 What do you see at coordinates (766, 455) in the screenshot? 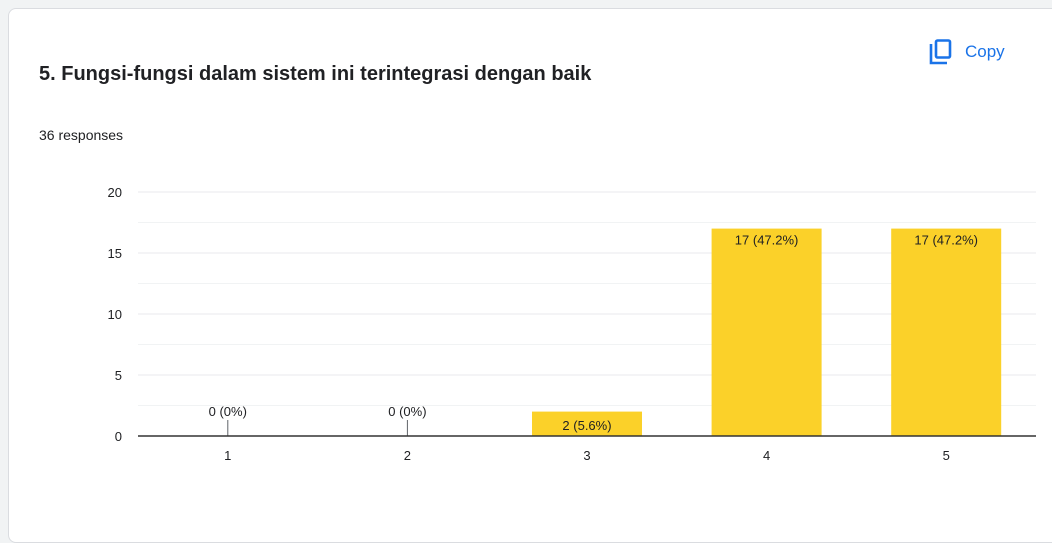
I see `x-tick-label: 4` at bounding box center [766, 455].